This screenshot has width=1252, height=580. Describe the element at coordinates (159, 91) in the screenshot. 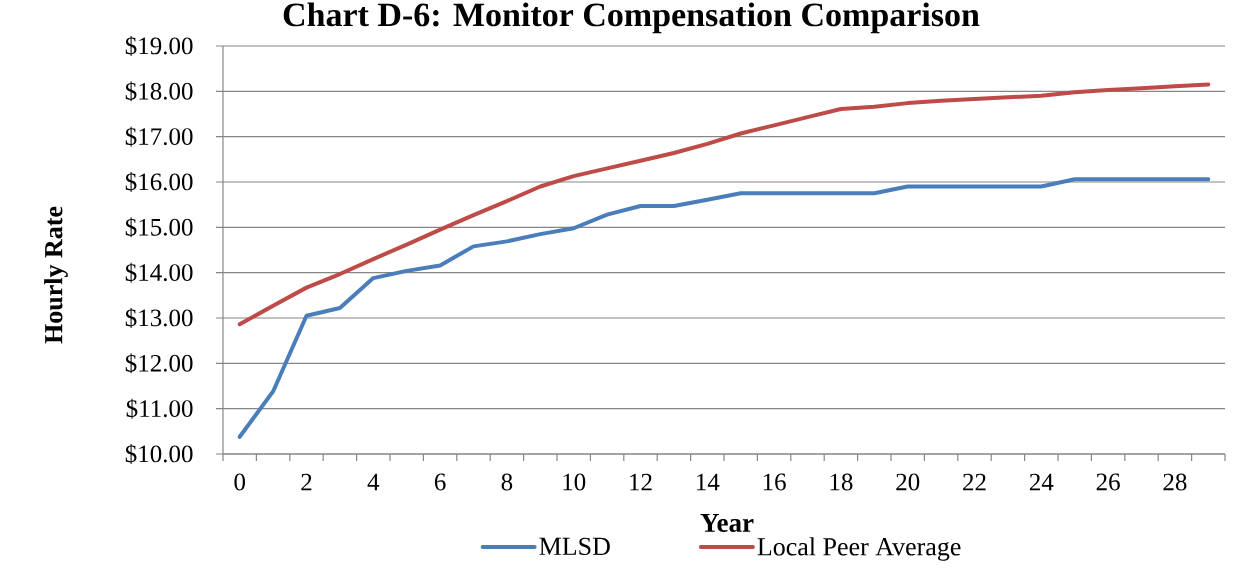

I see `y-tick-label: $18.00` at that location.